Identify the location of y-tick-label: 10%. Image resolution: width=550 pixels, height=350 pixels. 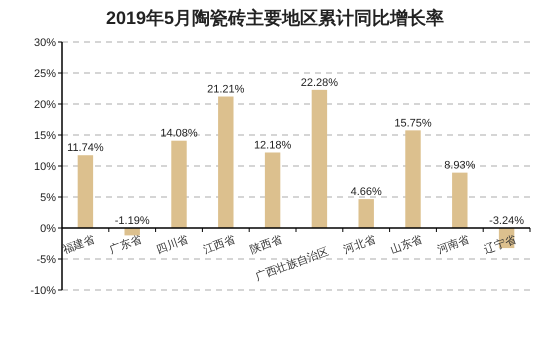
(45, 167).